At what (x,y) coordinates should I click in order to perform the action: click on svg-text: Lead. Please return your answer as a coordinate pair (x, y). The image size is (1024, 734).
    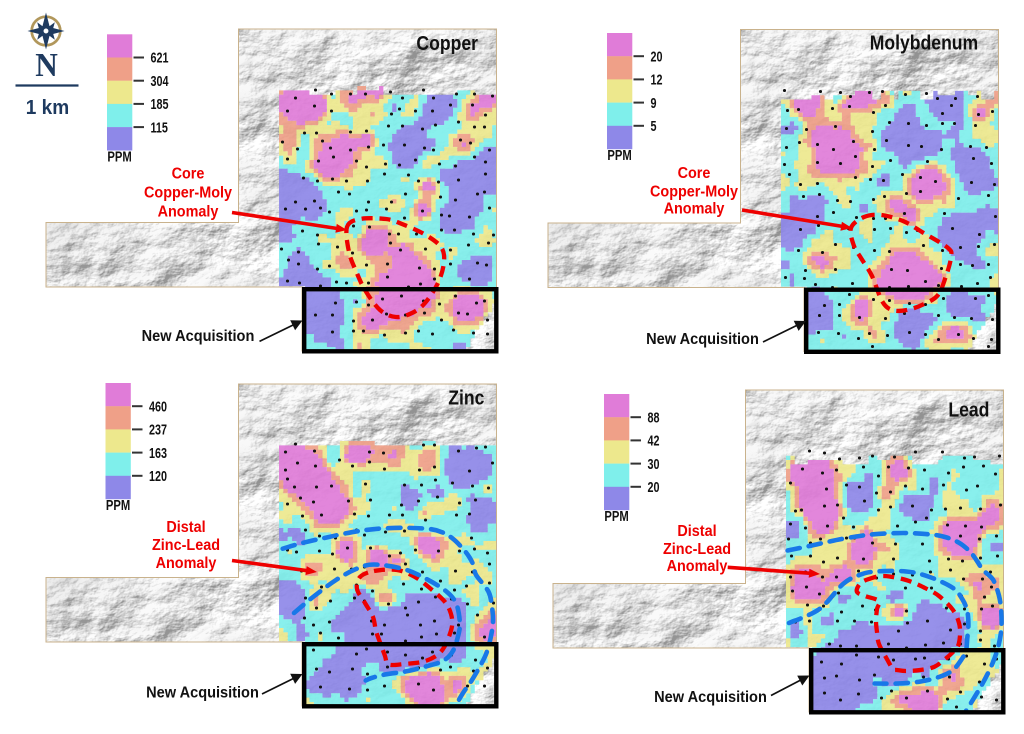
    Looking at the image, I should click on (968, 410).